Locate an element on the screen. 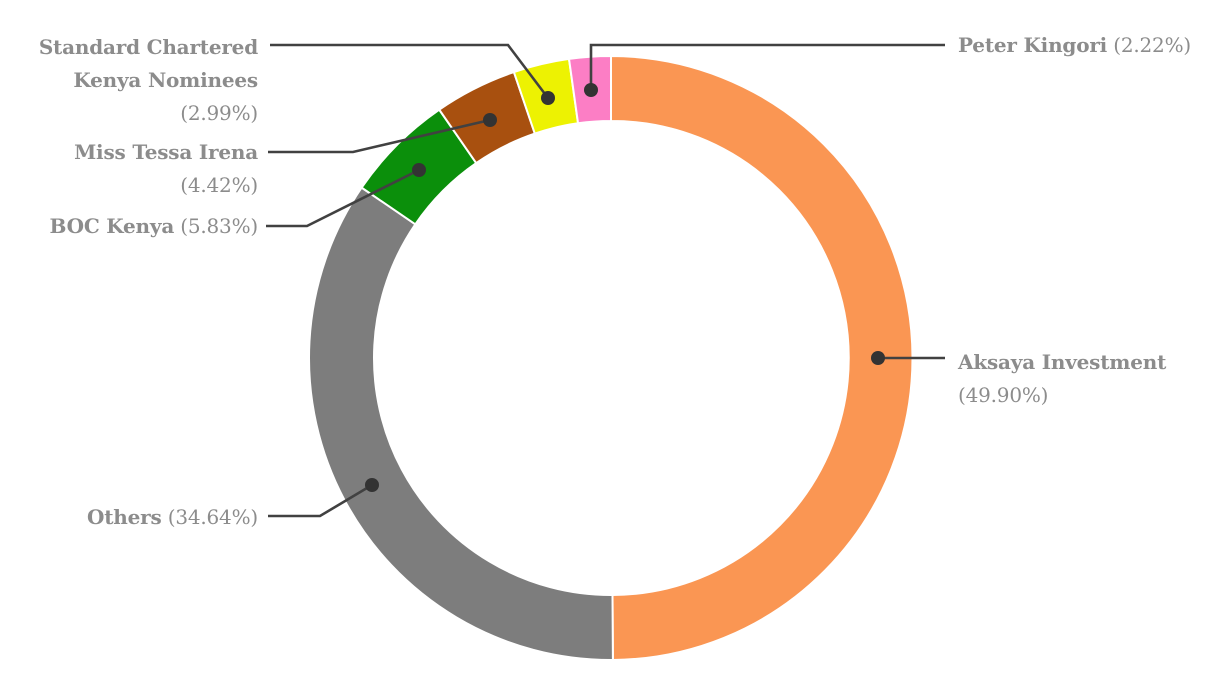 This screenshot has width=1220, height=700. leader-dot-boc-kenya is located at coordinates (419, 170).